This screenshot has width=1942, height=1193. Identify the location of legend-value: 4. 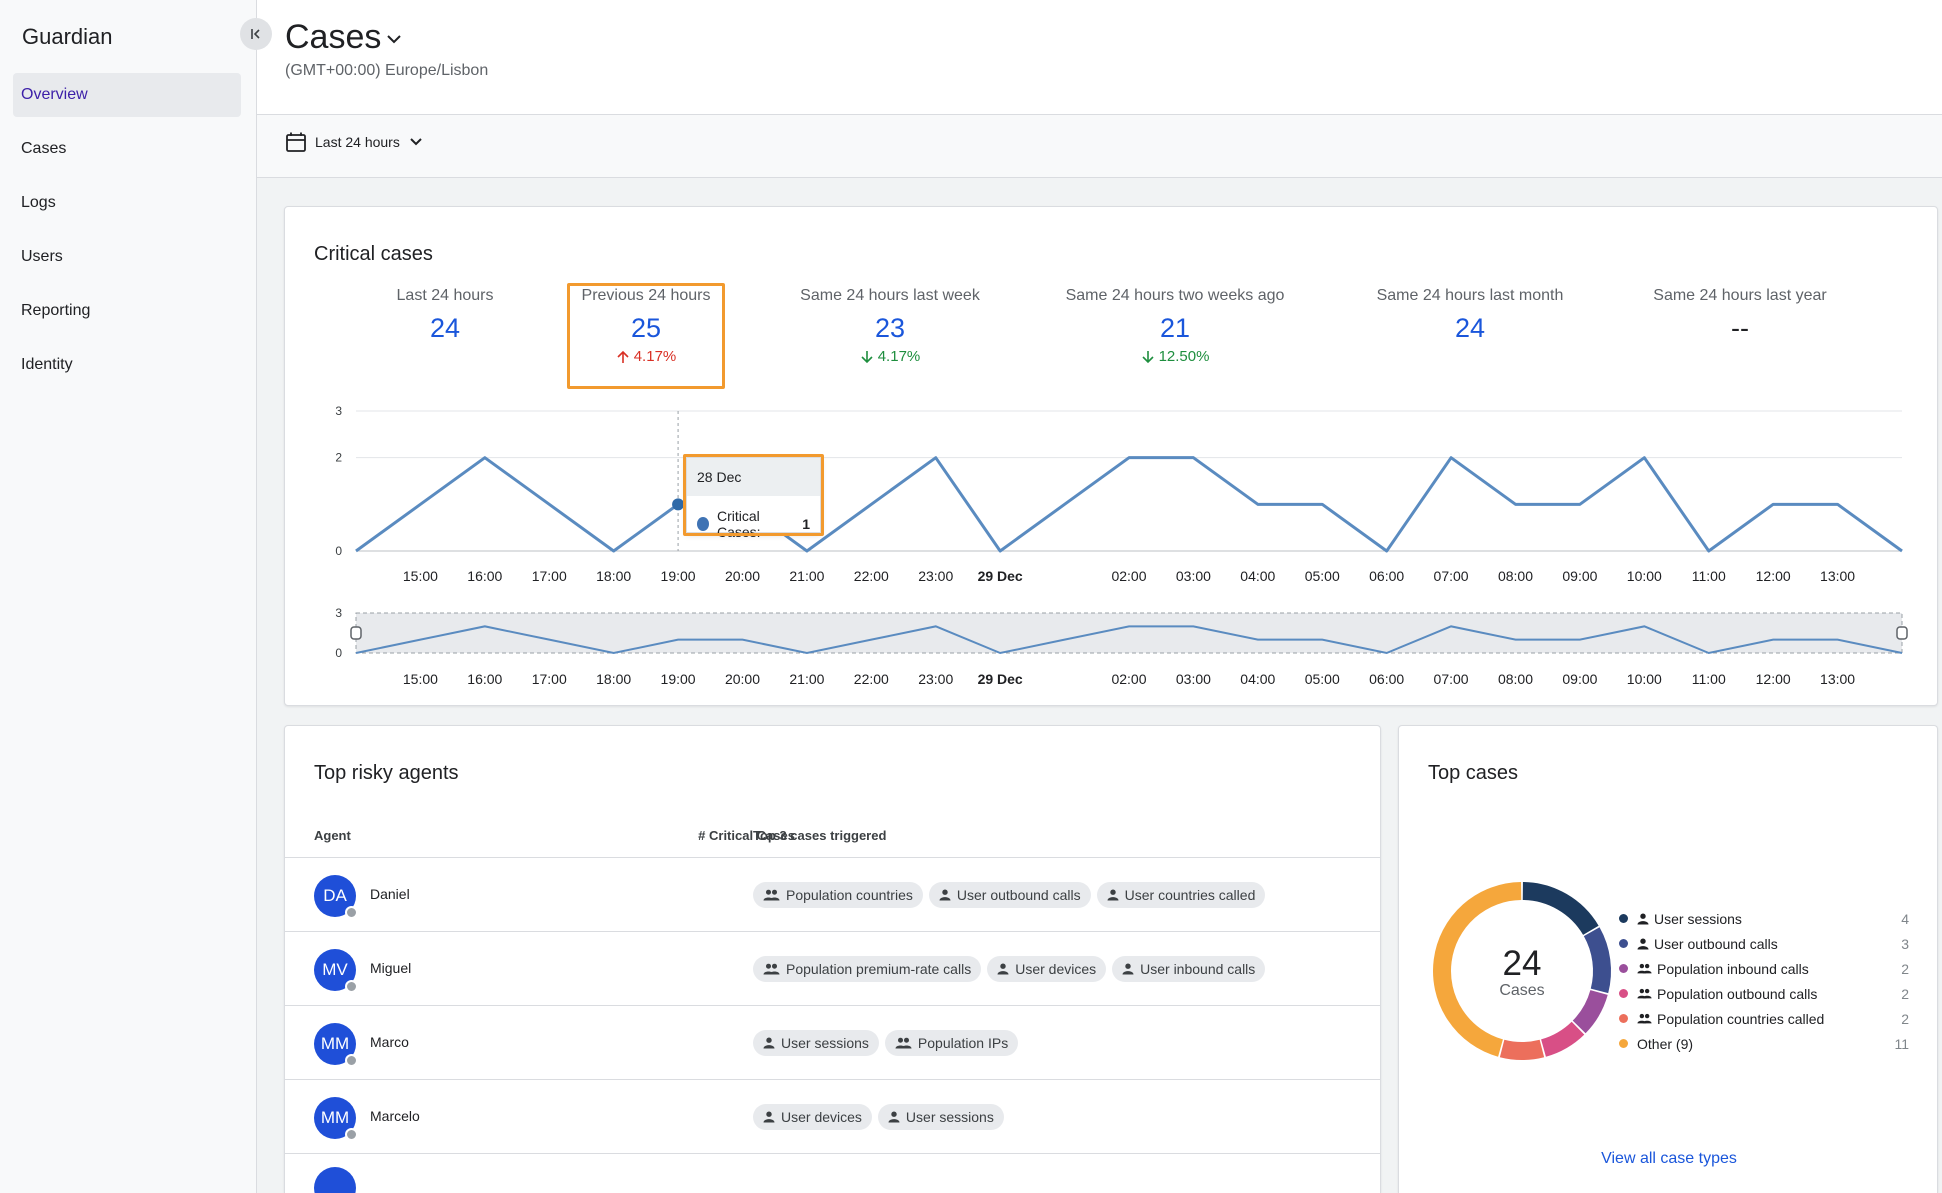
(1905, 918).